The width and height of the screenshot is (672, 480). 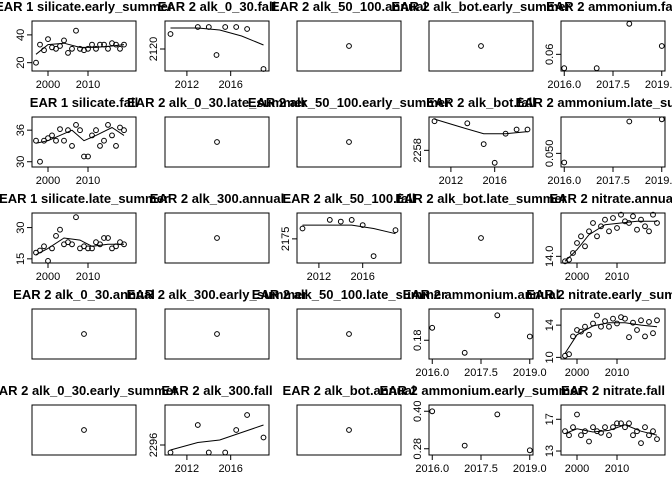 I want to click on panel-title: EAR 2 alk_bot.fall, so click(x=481, y=102).